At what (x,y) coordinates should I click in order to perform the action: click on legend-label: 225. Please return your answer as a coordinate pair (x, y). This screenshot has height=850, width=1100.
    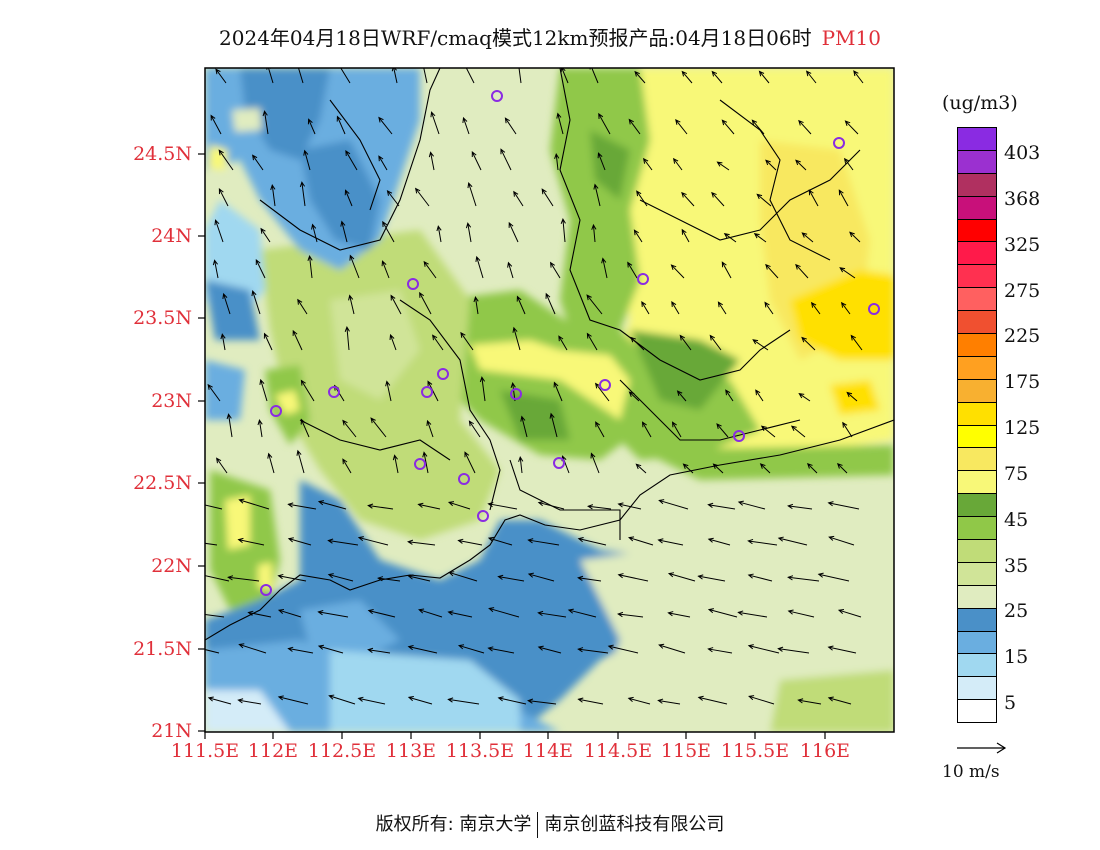
    Looking at the image, I should click on (1022, 336).